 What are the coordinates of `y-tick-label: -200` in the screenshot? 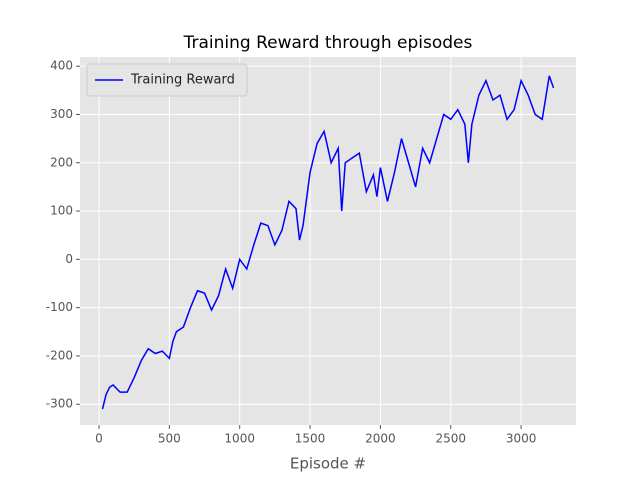 It's located at (59, 355).